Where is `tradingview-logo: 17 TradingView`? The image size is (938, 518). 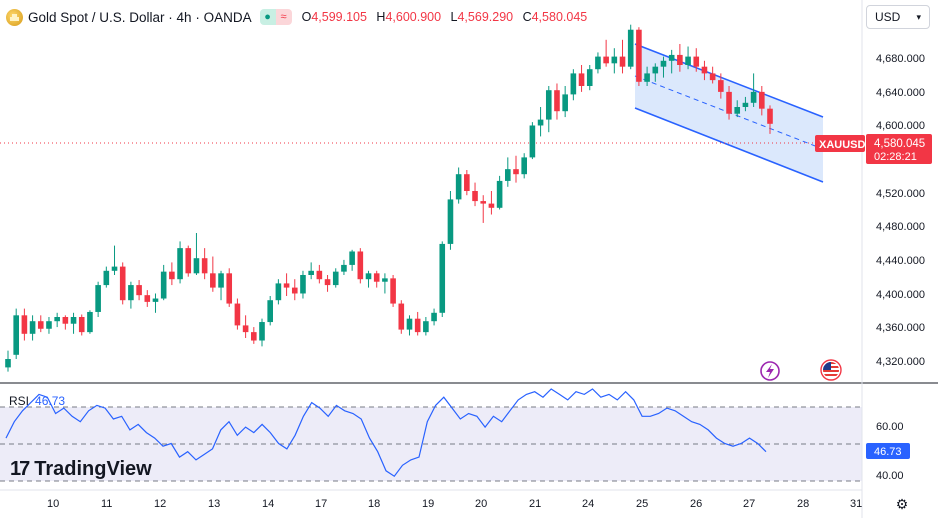
tradingview-logo: 17 TradingView is located at coordinates (81, 469).